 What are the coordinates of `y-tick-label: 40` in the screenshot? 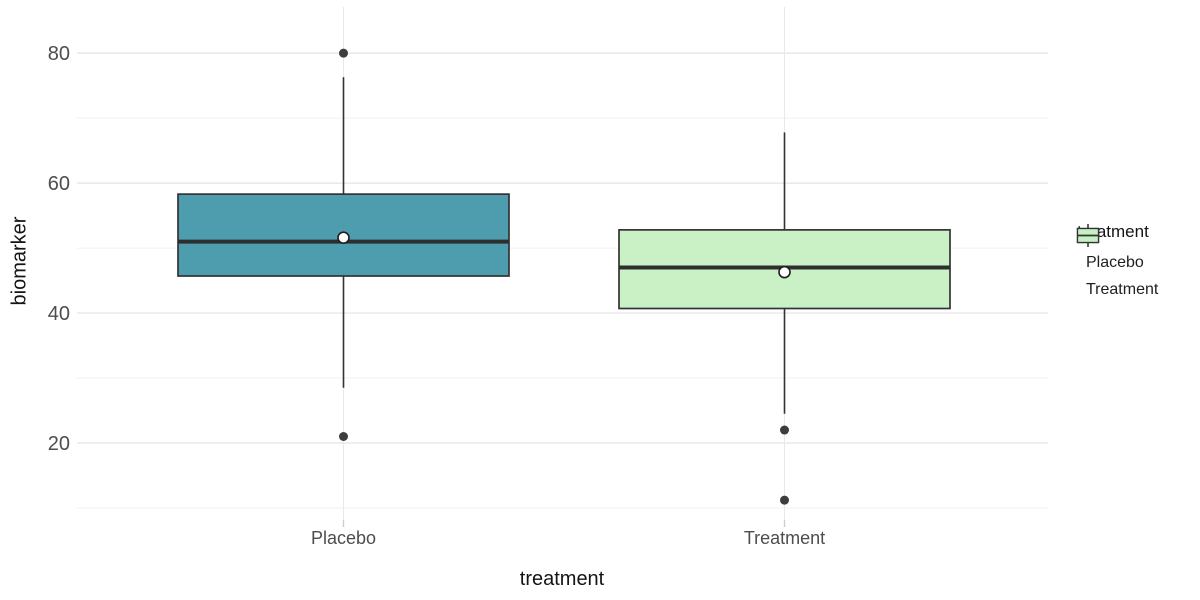 It's located at (59, 314).